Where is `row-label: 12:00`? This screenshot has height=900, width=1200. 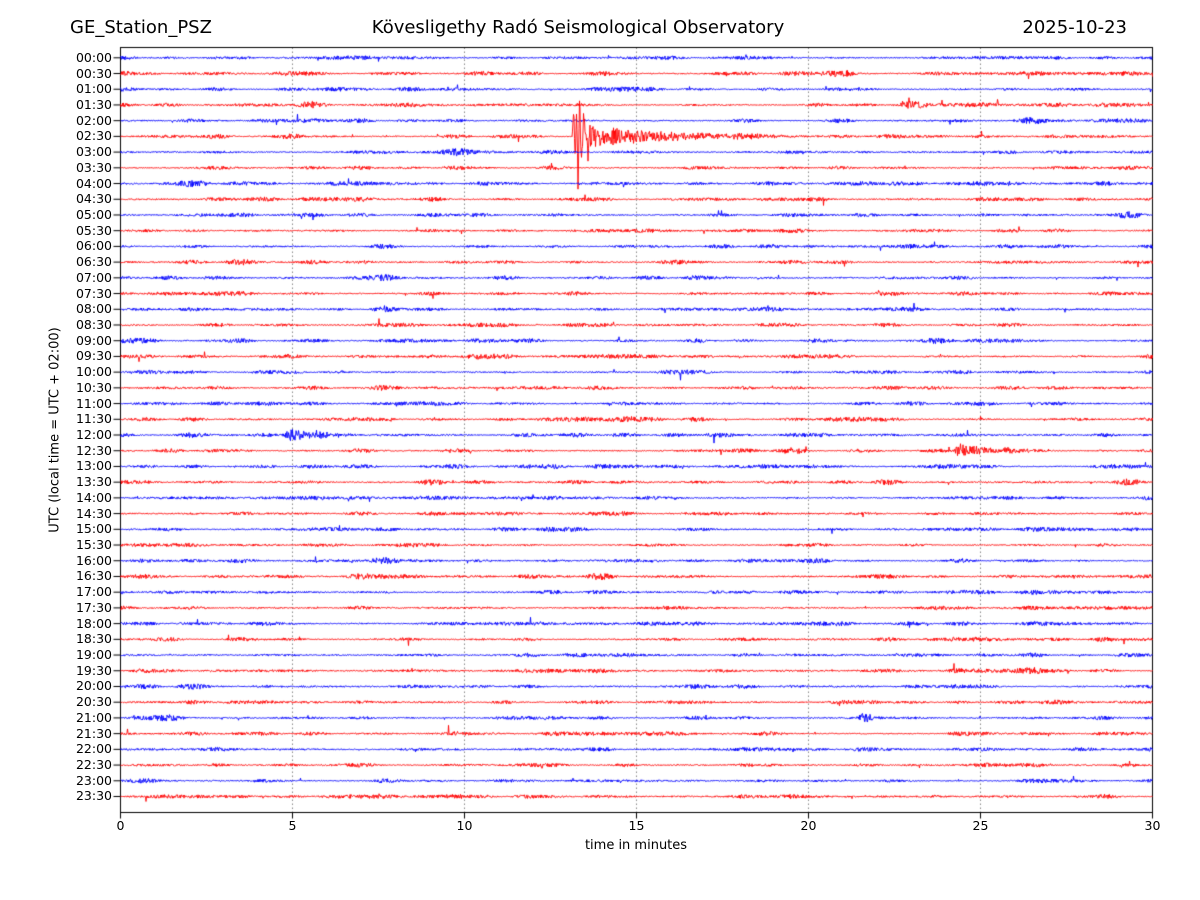 row-label: 12:00 is located at coordinates (93, 434).